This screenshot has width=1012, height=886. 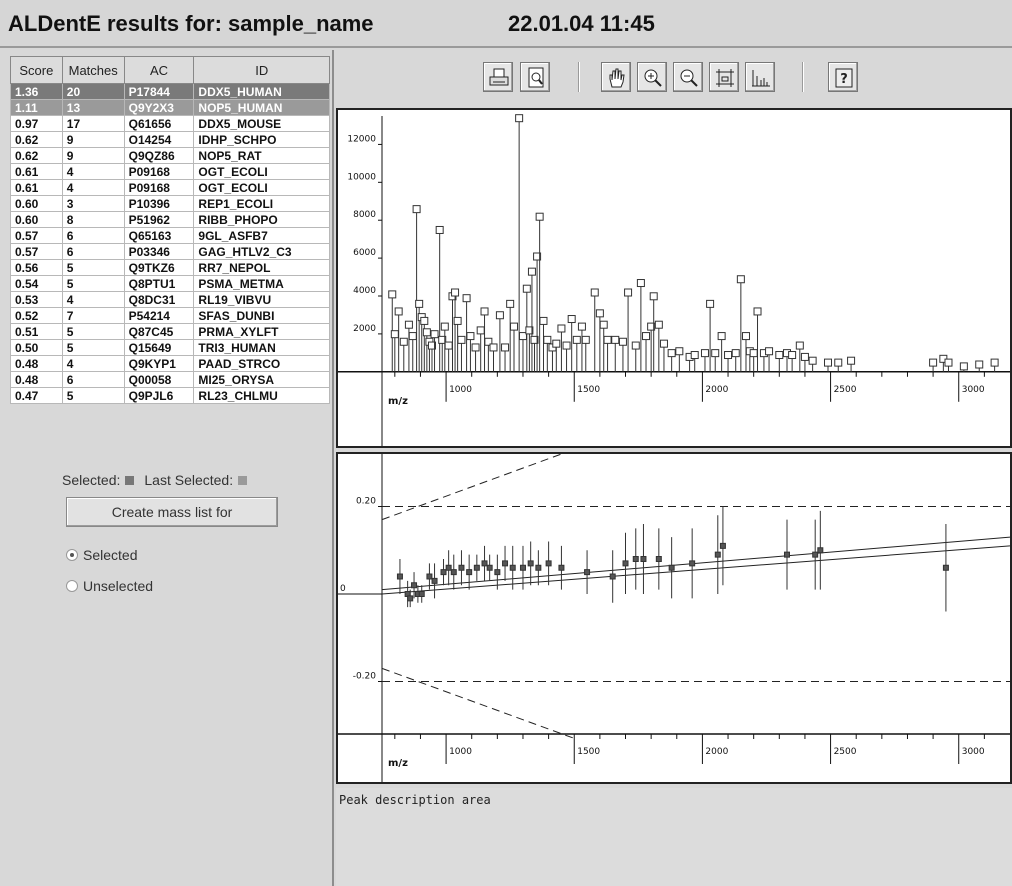 What do you see at coordinates (36, 107) in the screenshot?
I see `cell-score: 1.11` at bounding box center [36, 107].